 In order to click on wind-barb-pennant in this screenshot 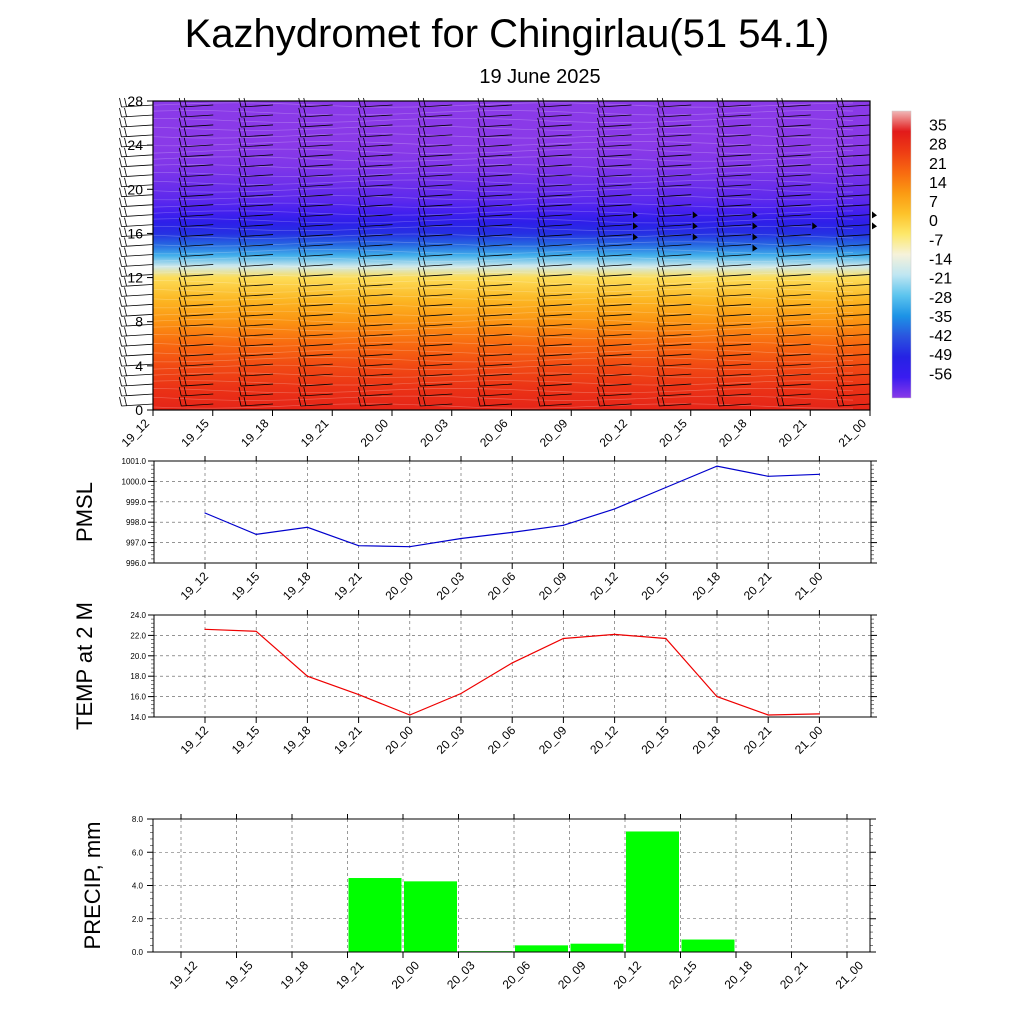, I will do `click(635, 237)`.